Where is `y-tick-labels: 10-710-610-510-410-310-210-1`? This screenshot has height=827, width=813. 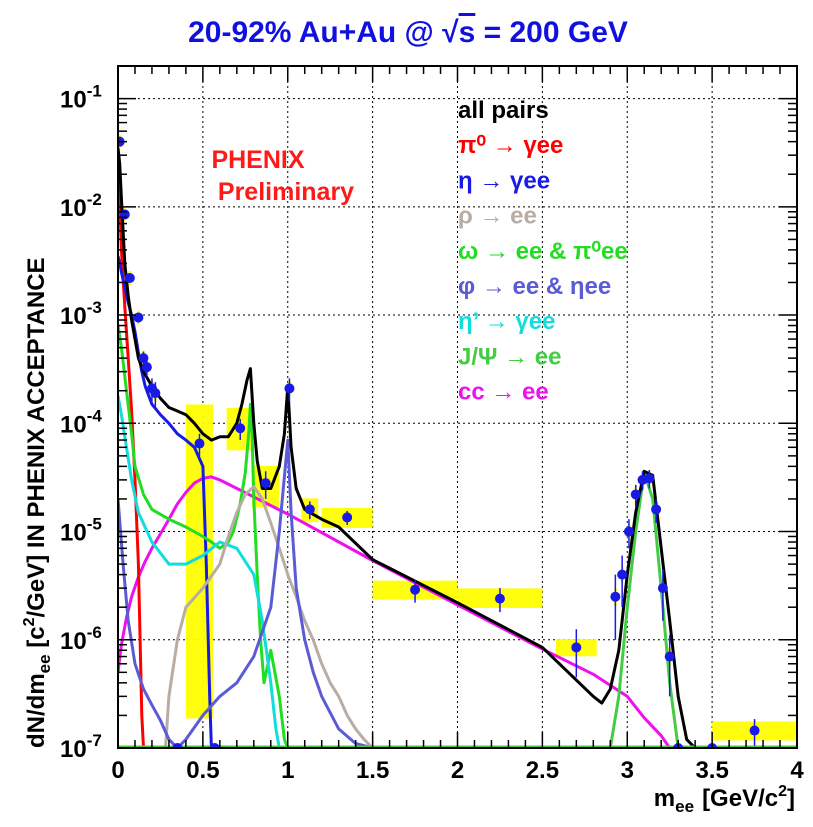 y-tick-labels: 10-710-610-510-410-310-210-1 is located at coordinates (81, 422).